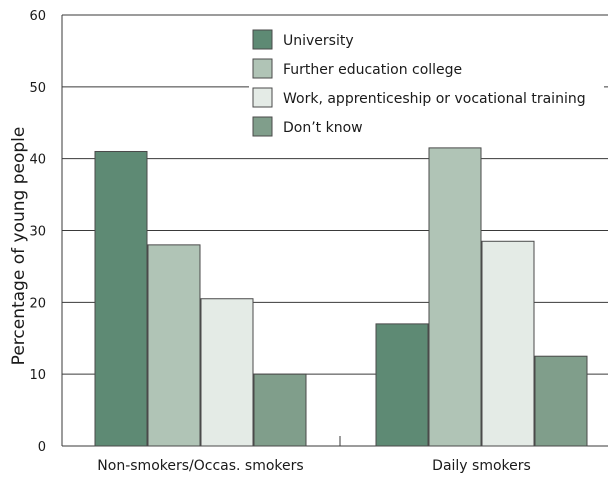 The image size is (608, 479). I want to click on y-tick-label: 60, so click(37, 16).